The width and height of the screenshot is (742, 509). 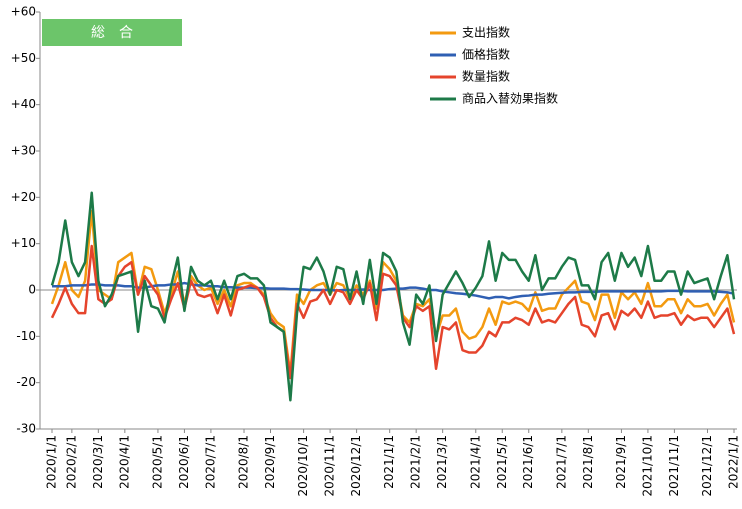 What do you see at coordinates (26, 429) in the screenshot?
I see `y-tick-label: -30` at bounding box center [26, 429].